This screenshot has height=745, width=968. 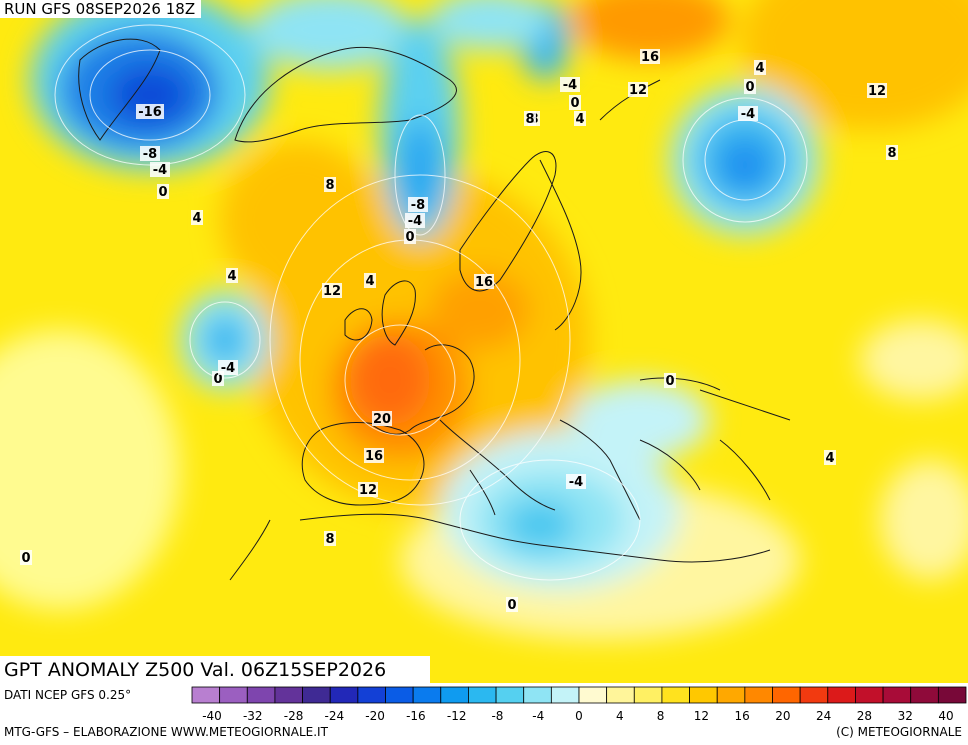 I want to click on scale-tick-label: 4, so click(x=620, y=716).